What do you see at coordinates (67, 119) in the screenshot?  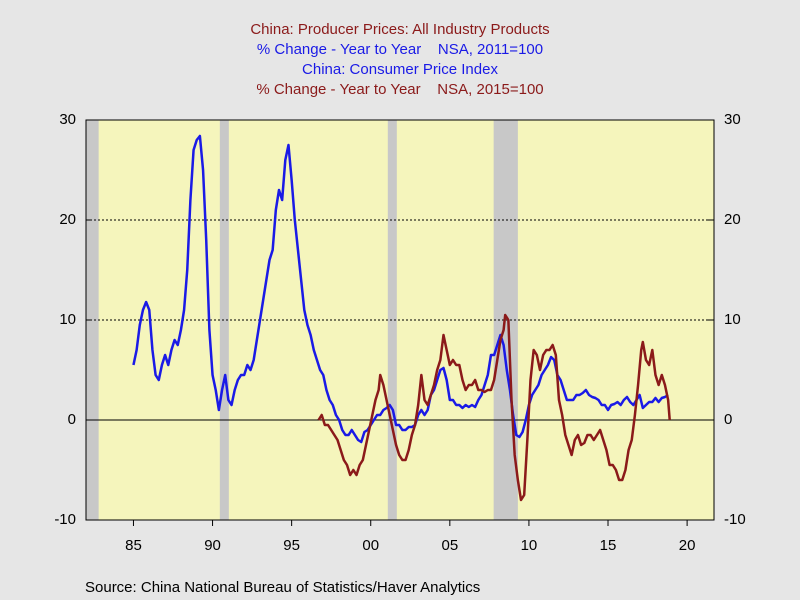 I see `y-tick-label: 30` at bounding box center [67, 119].